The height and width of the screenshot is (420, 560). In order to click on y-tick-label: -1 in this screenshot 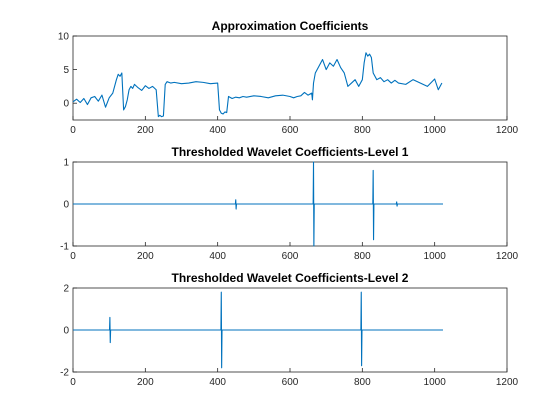, I will do `click(64, 247)`.